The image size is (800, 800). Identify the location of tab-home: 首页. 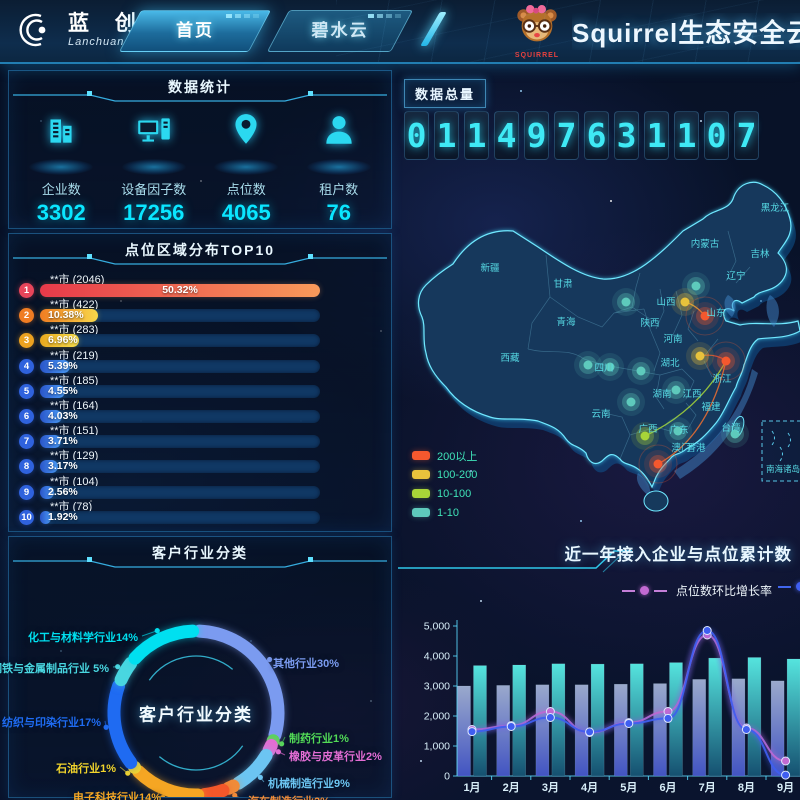
(195, 31).